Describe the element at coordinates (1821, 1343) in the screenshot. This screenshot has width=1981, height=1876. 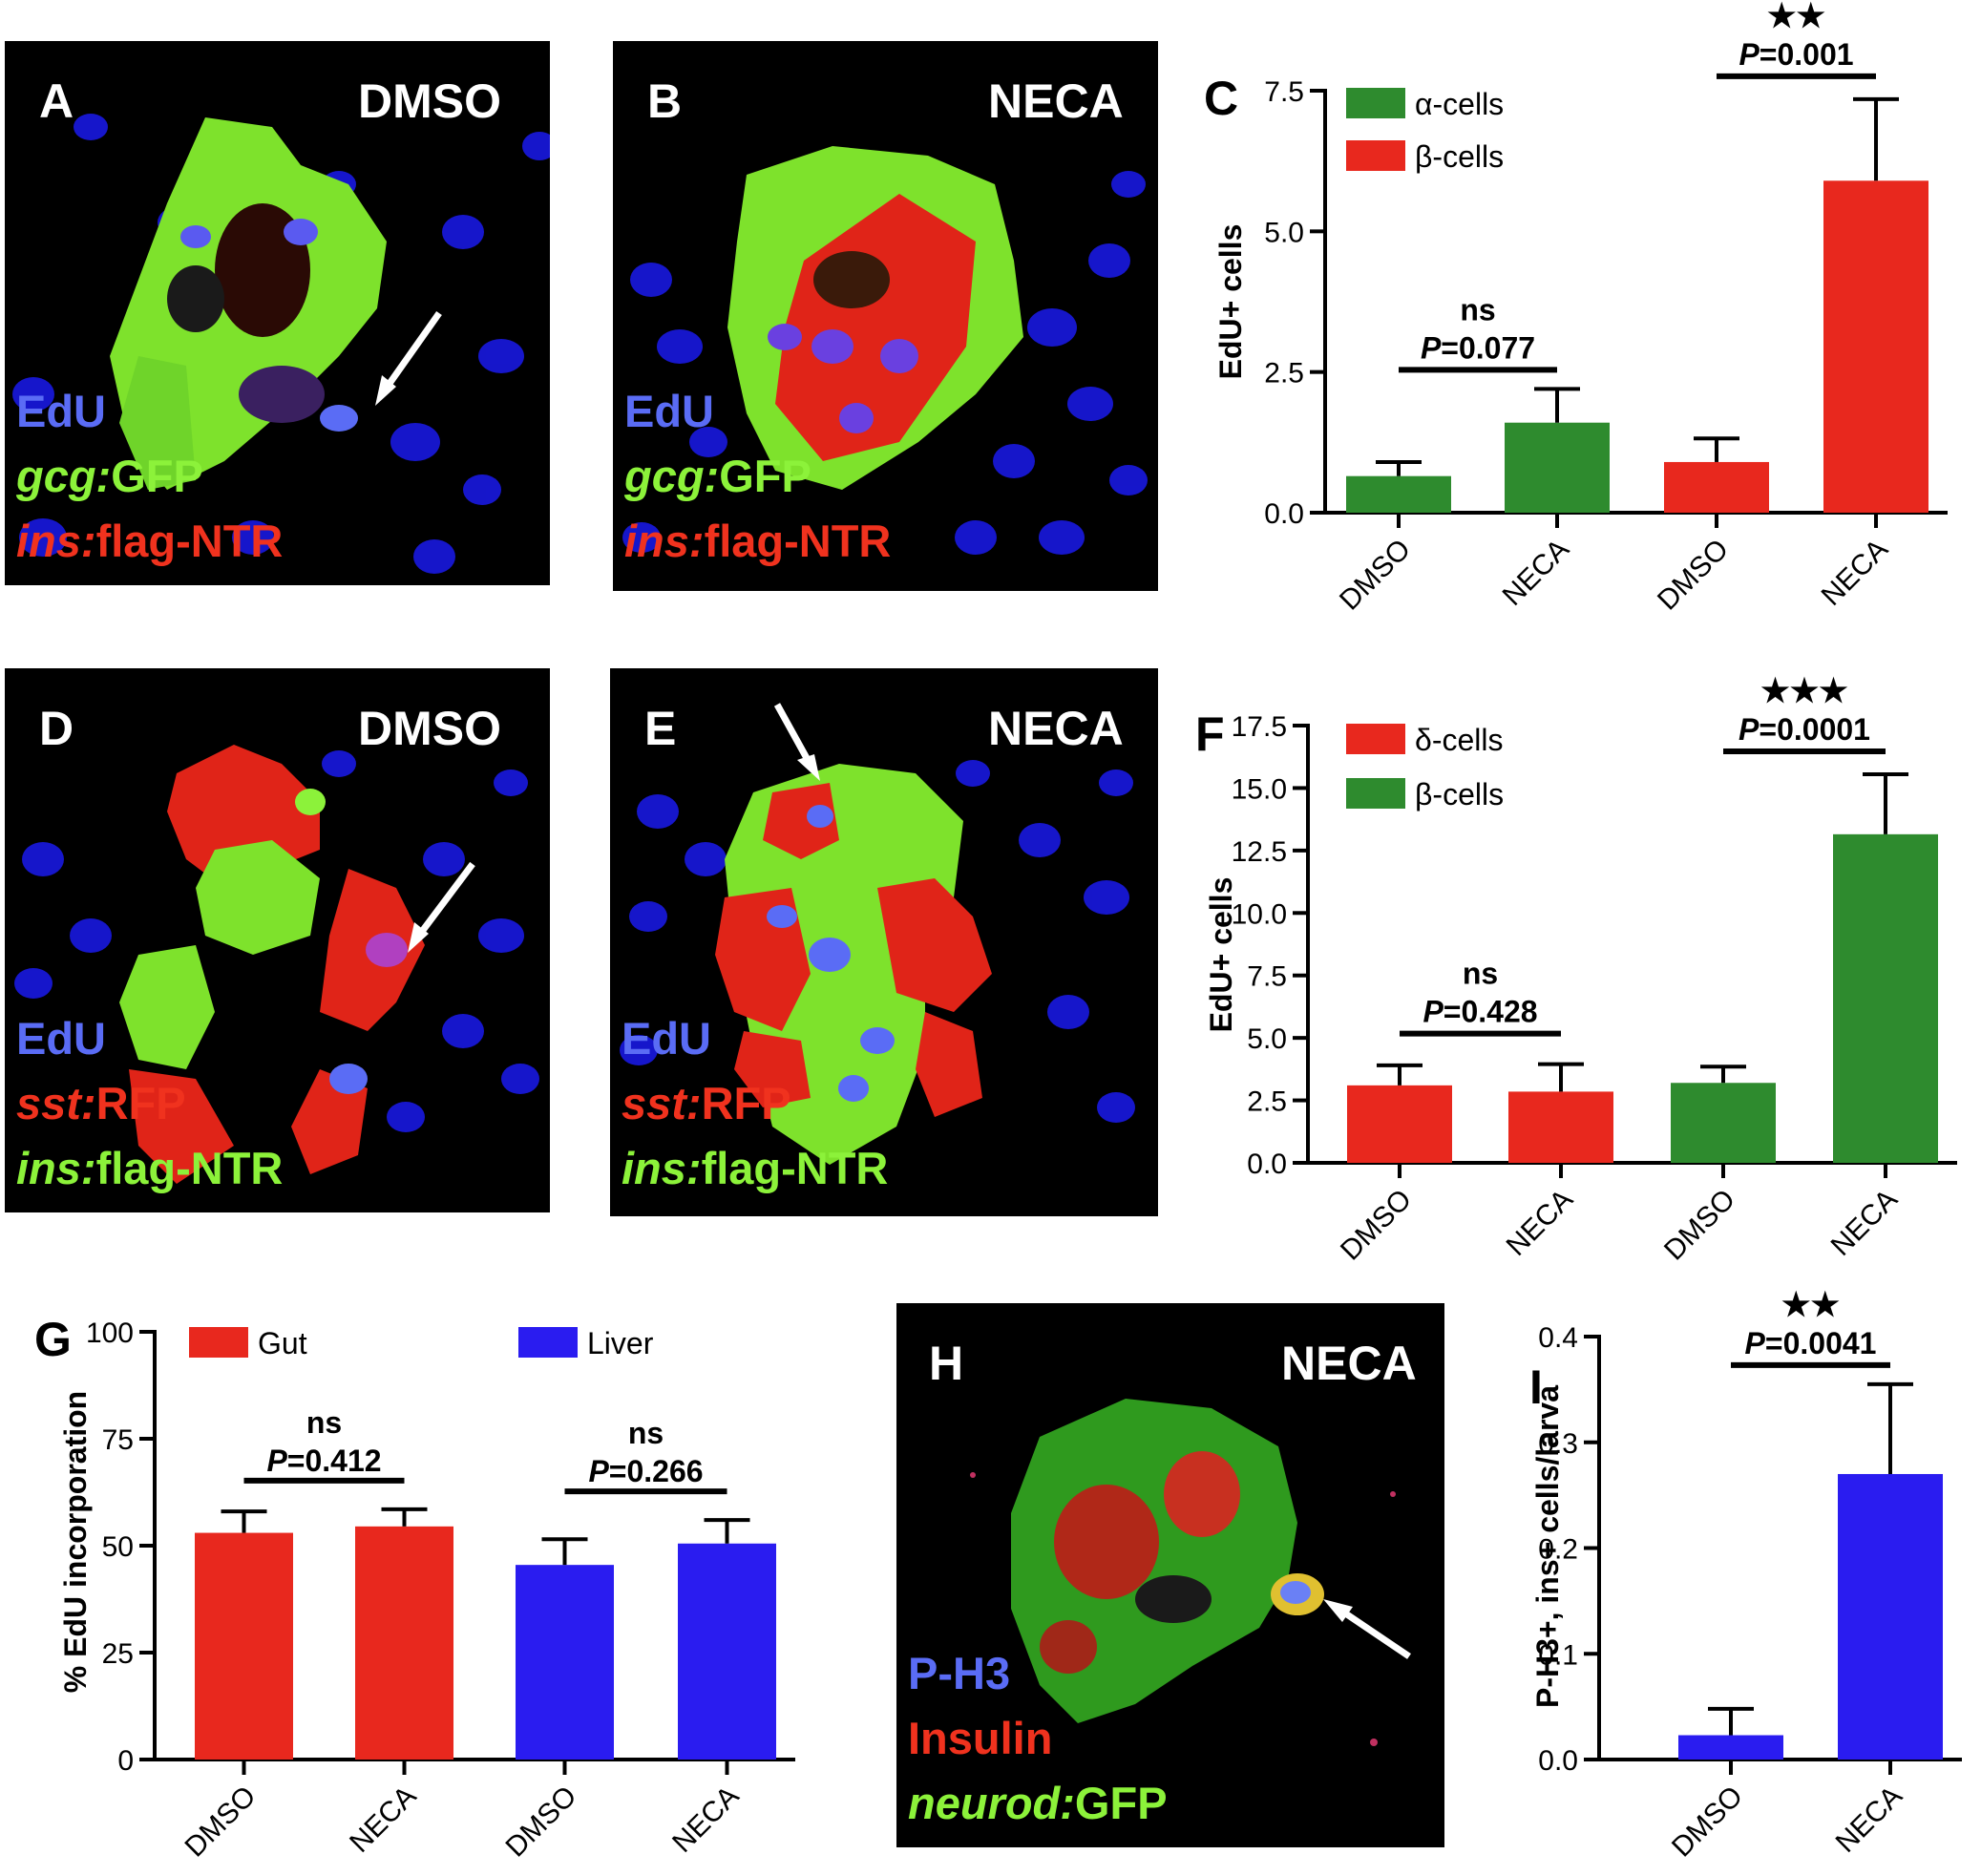
I see `p-value: =0.0041` at that location.